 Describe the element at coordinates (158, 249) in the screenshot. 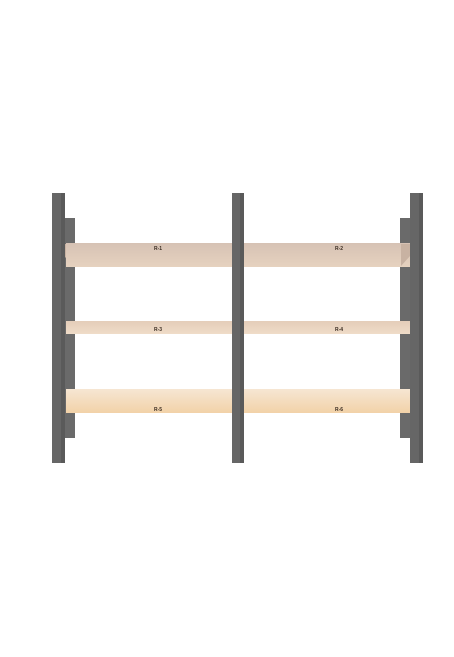

I see `shelf-label-r1: R-1` at that location.